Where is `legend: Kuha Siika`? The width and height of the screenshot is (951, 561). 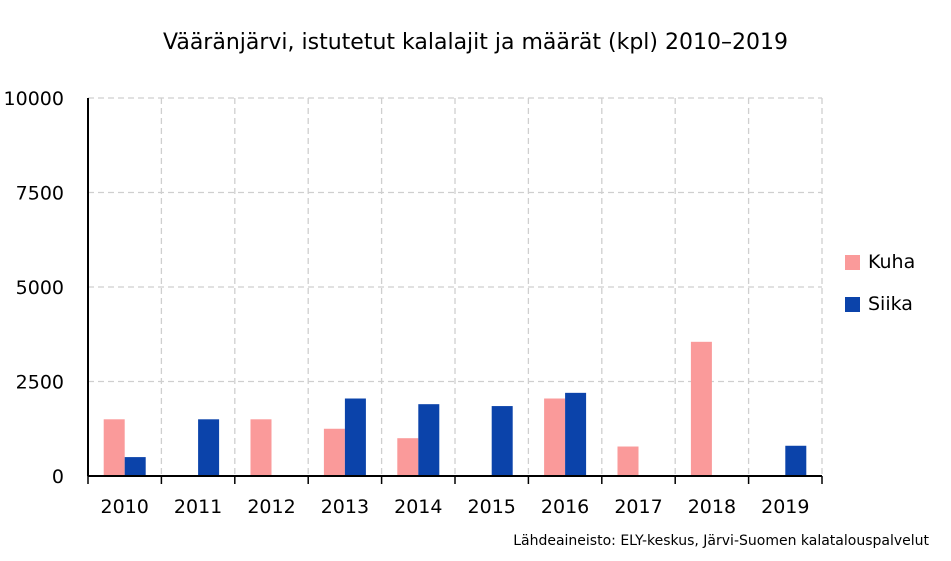
legend: Kuha Siika is located at coordinates (880, 292).